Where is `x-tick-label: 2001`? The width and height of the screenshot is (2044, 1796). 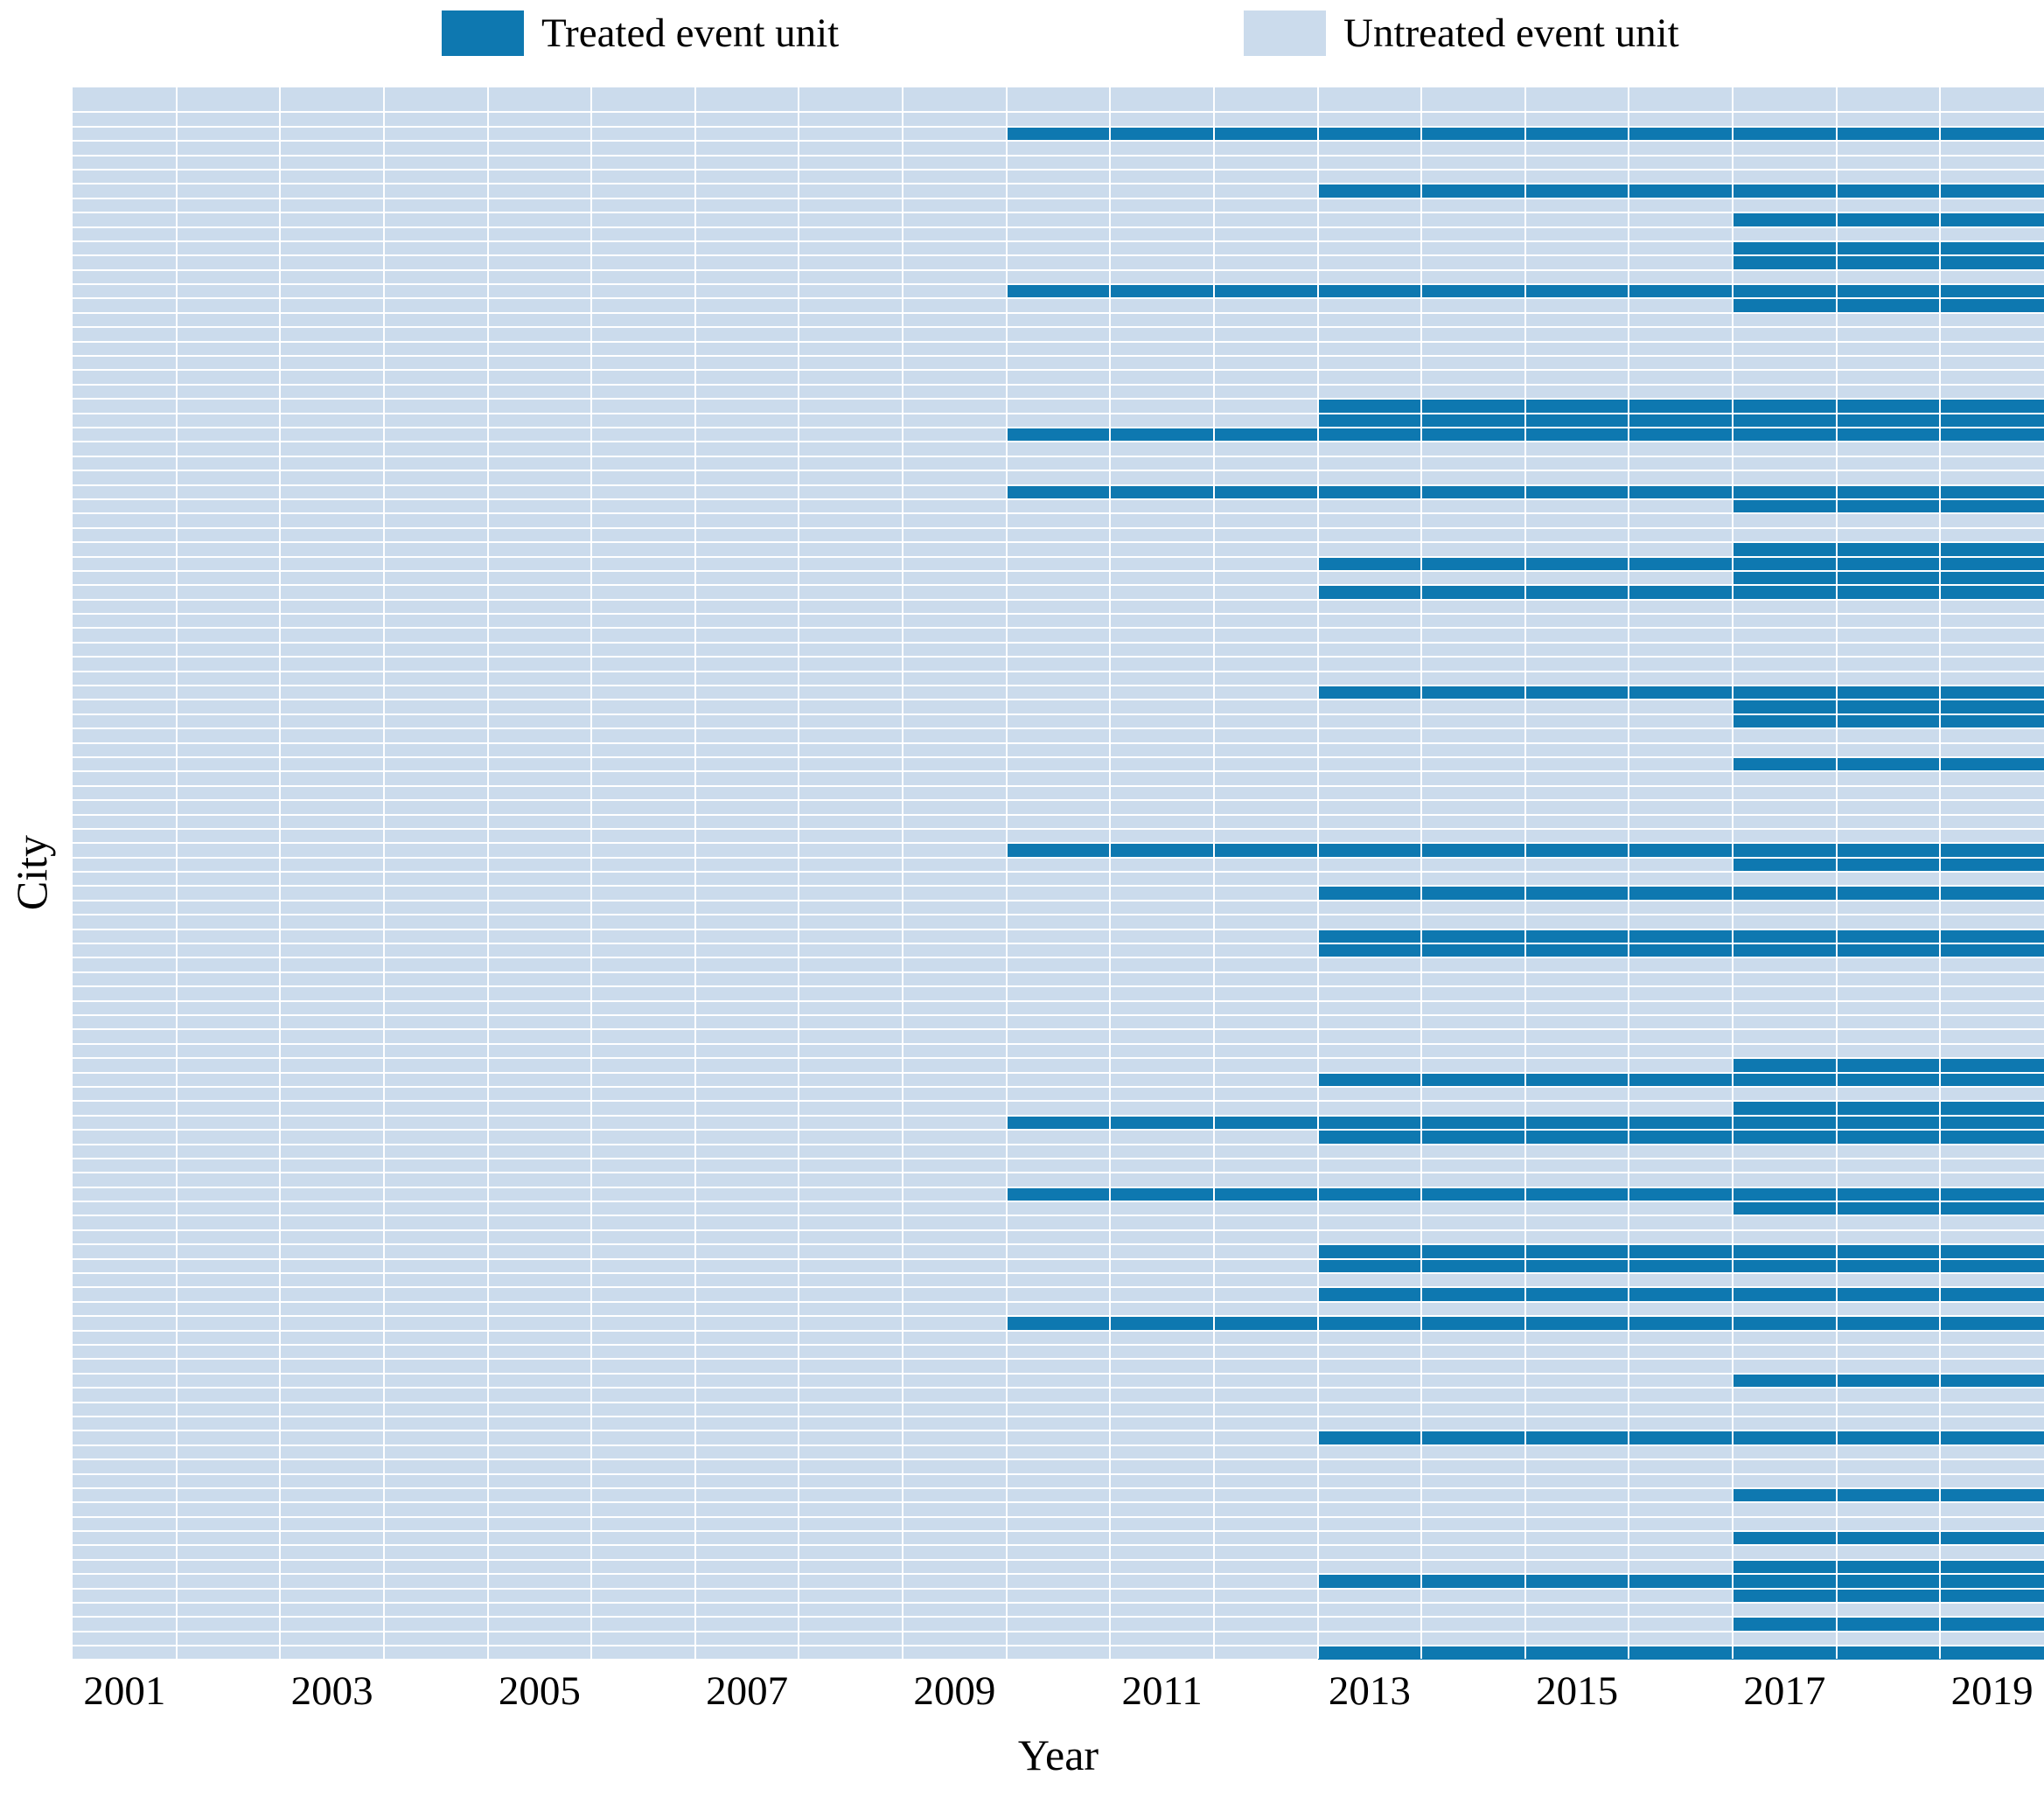 x-tick-label: 2001 is located at coordinates (124, 1691).